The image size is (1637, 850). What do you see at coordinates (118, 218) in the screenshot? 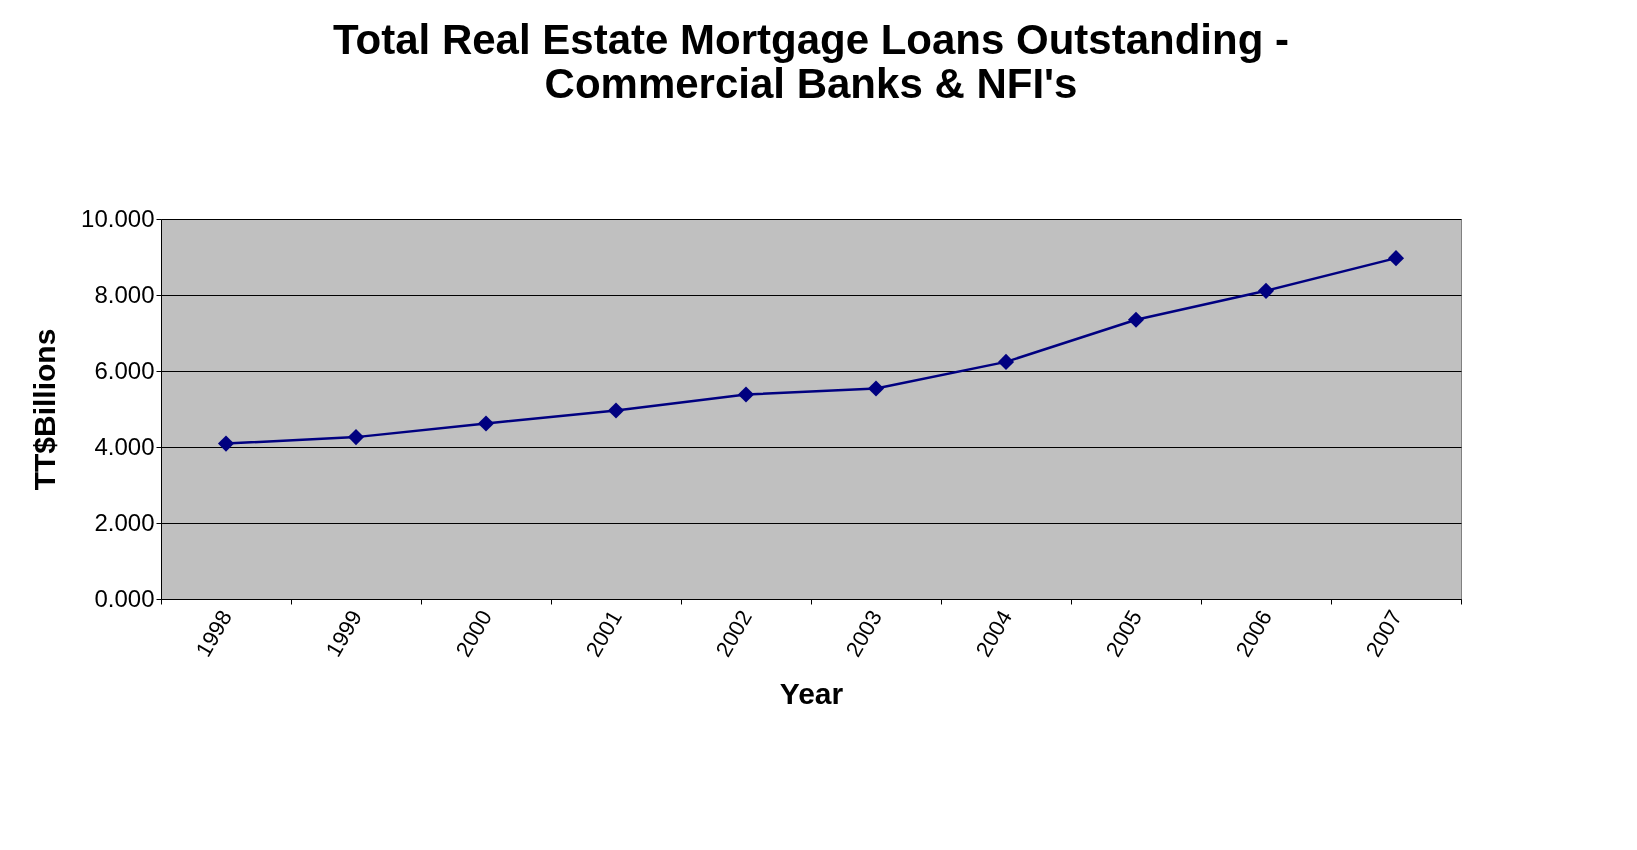
I see `y-tick-label: 10.000` at bounding box center [118, 218].